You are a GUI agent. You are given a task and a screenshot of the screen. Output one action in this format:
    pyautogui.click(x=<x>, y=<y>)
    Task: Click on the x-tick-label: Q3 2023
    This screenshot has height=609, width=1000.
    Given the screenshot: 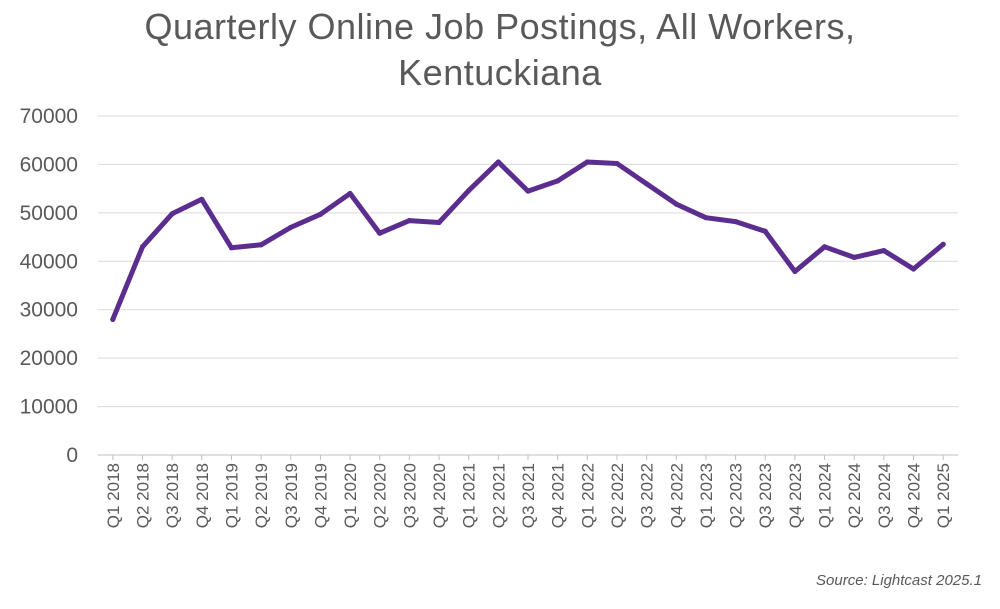 What is the action you would take?
    pyautogui.click(x=765, y=495)
    